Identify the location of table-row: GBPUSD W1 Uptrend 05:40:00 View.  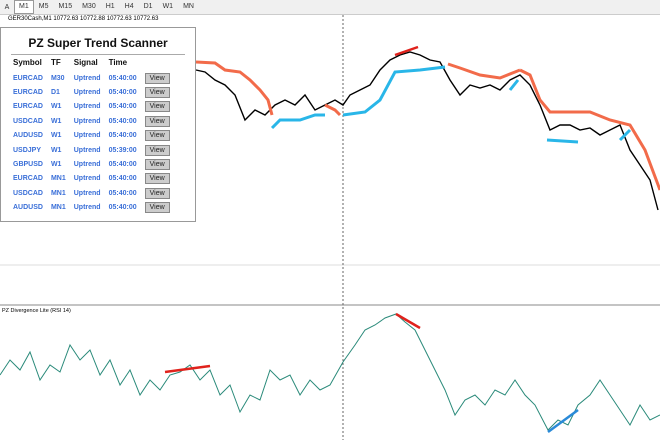
(91, 164).